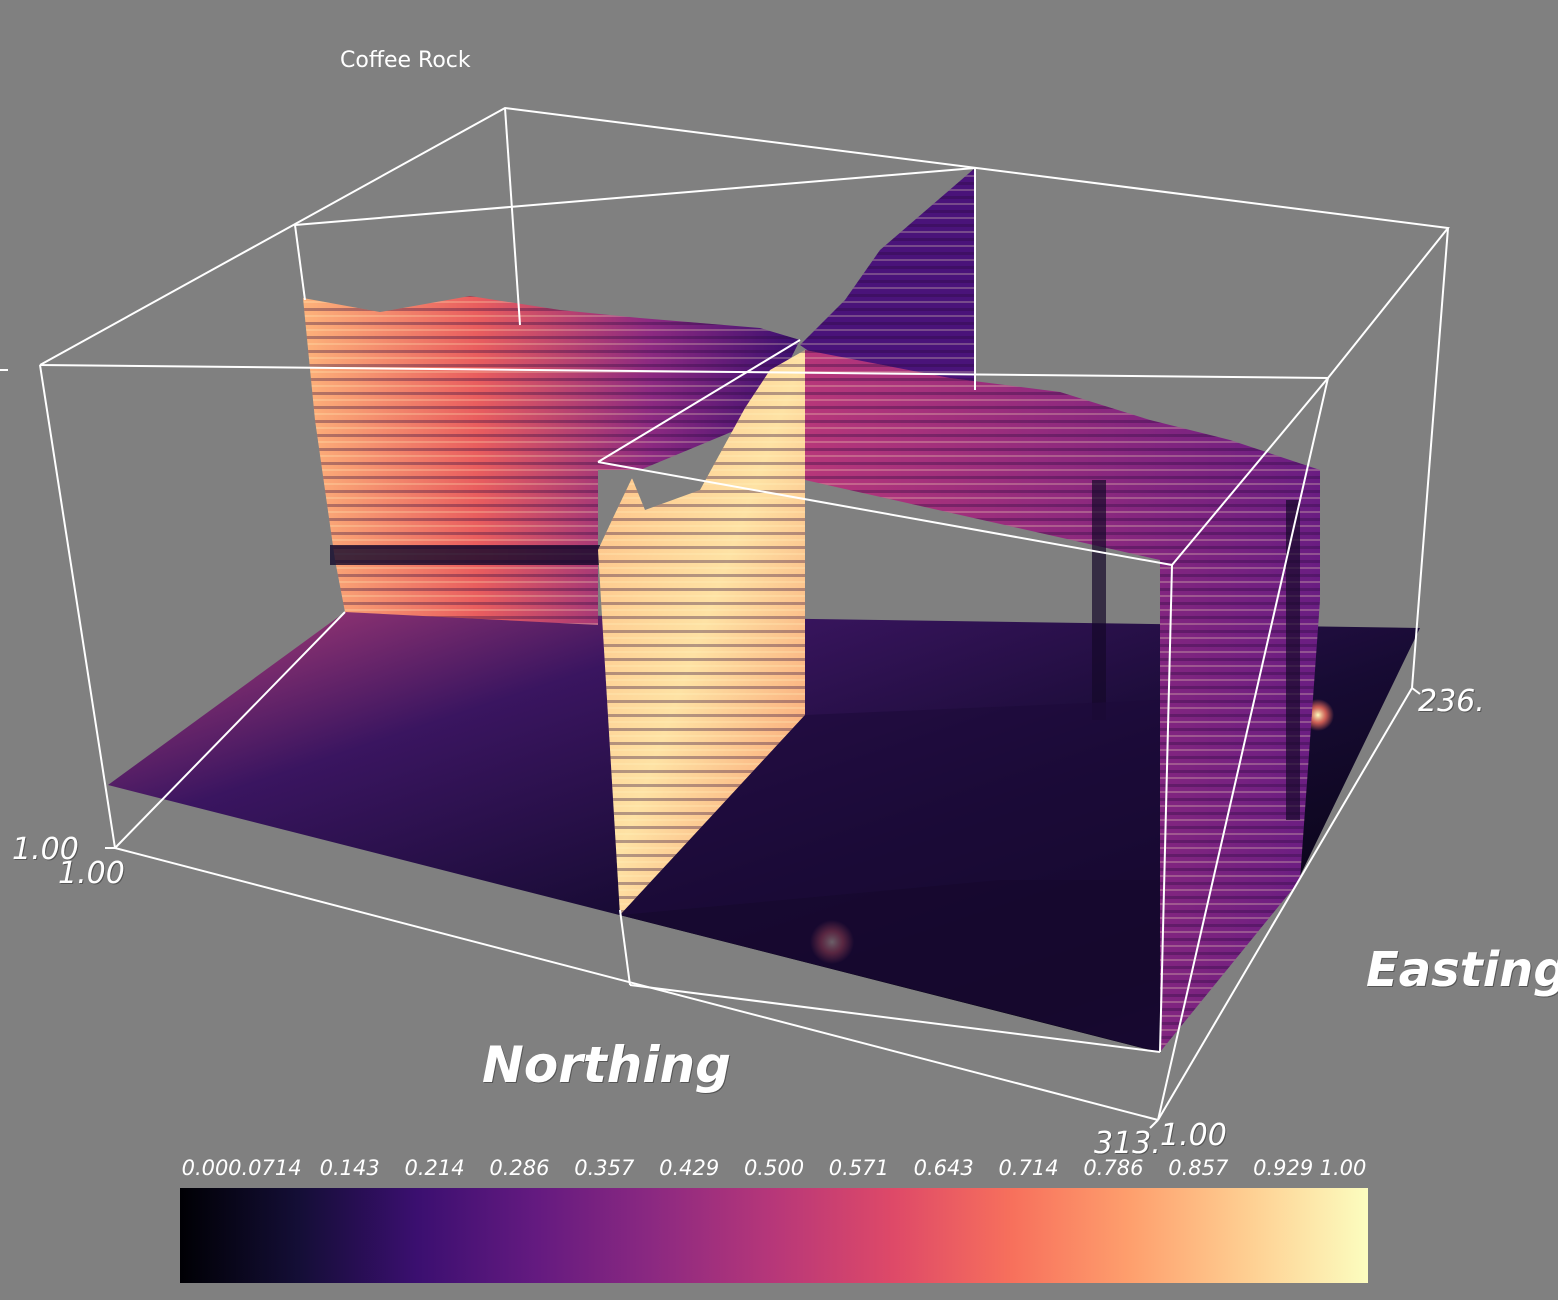 Image resolution: width=1558 pixels, height=1300 pixels. Describe the element at coordinates (405, 60) in the screenshot. I see `chart-title: Coffee Rock` at that location.